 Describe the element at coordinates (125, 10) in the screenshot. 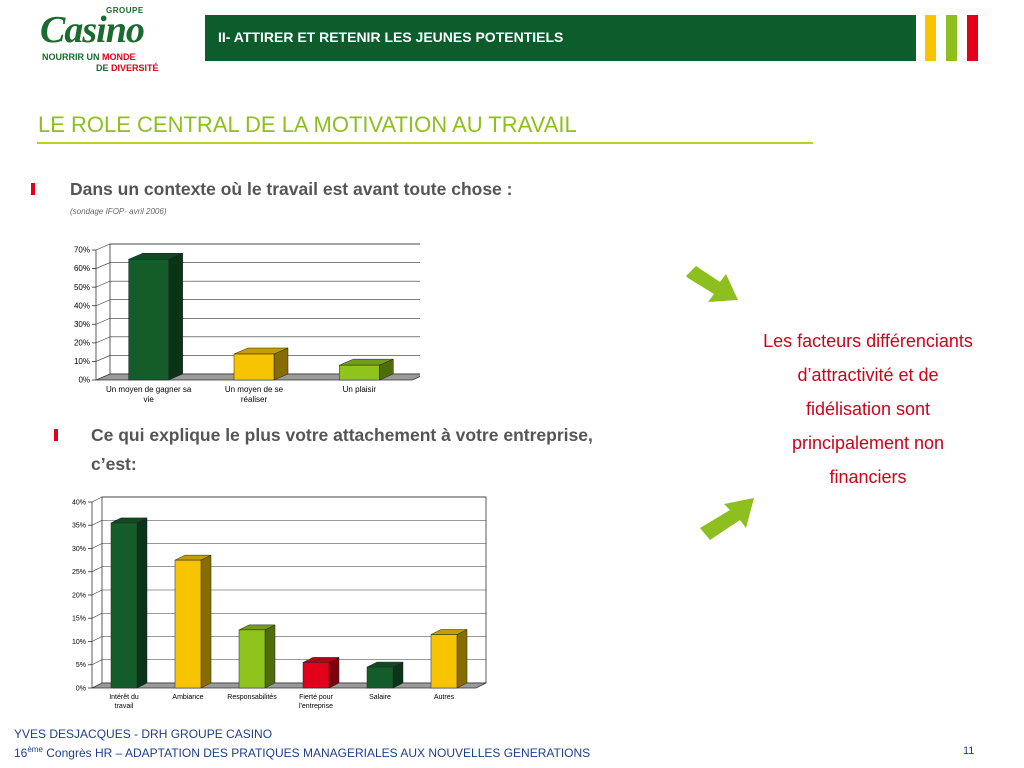

I see `logo-groupe-text: GROUPE` at that location.